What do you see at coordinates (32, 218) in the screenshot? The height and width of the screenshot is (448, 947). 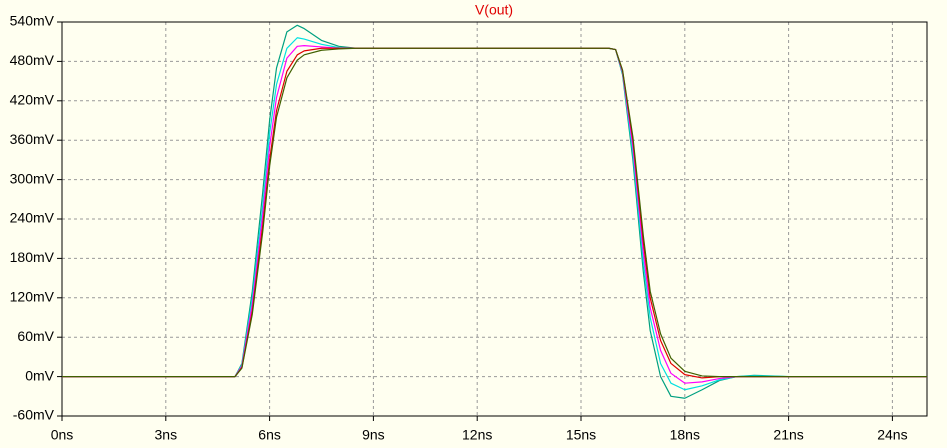 I see `y-tick-label: 240mV` at bounding box center [32, 218].